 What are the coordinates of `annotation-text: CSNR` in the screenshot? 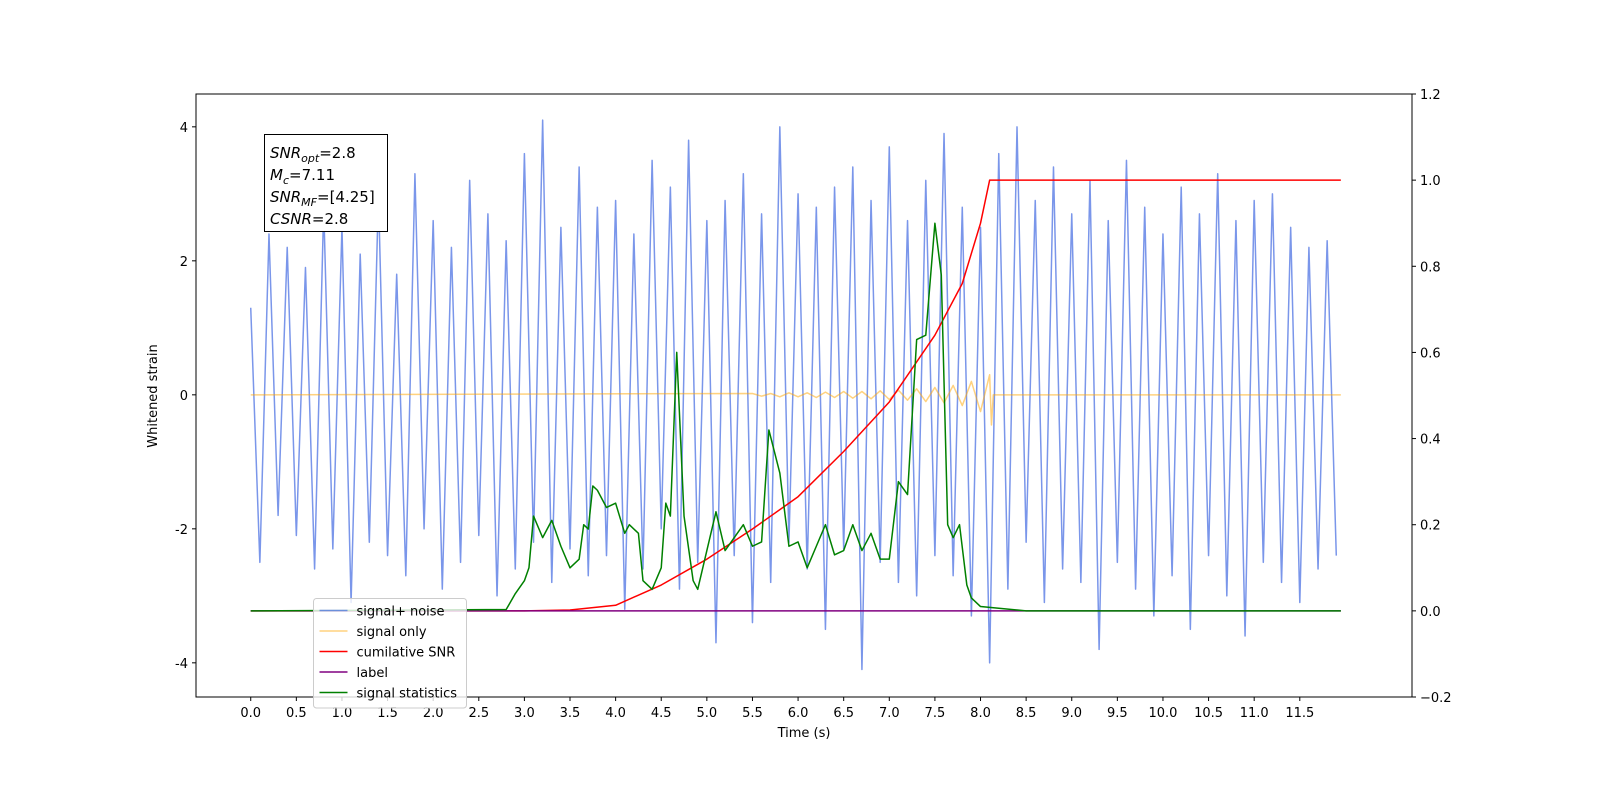 It's located at (291, 219).